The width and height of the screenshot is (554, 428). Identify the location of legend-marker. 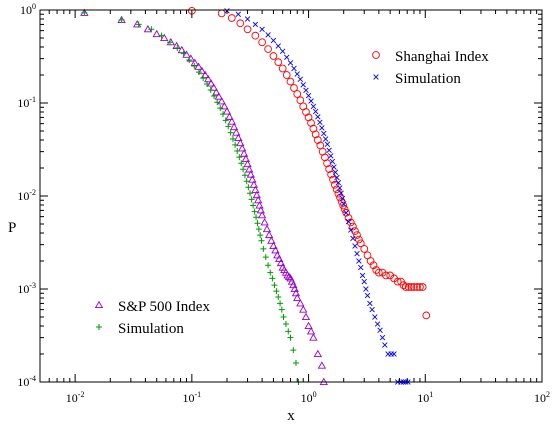
(376, 55).